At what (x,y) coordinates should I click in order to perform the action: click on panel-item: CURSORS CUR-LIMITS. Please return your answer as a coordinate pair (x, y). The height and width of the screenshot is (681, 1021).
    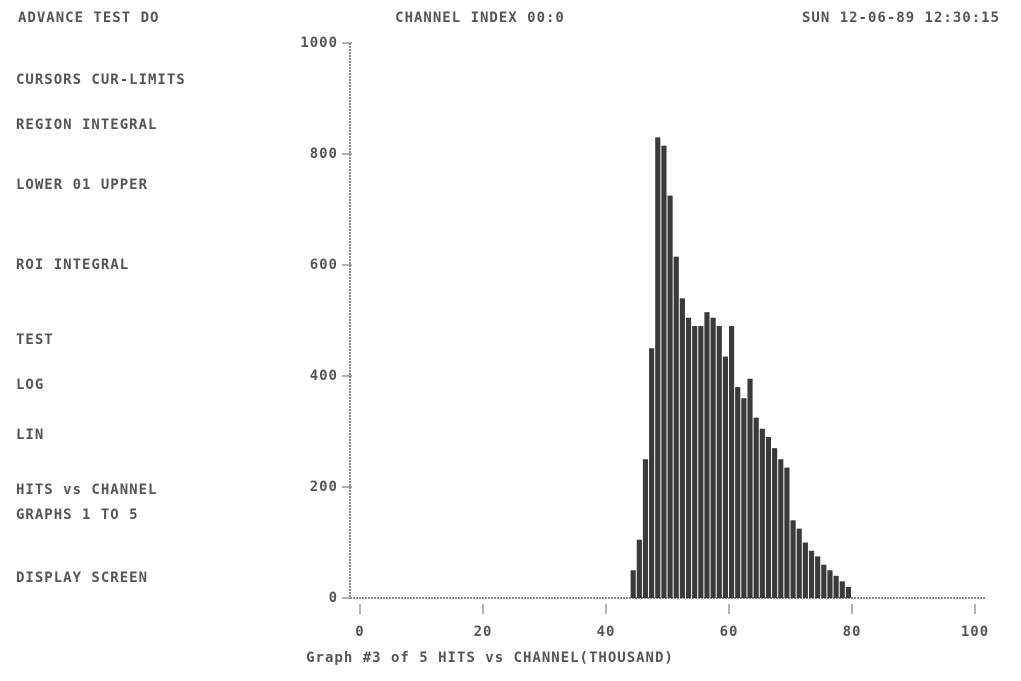
    Looking at the image, I should click on (101, 80).